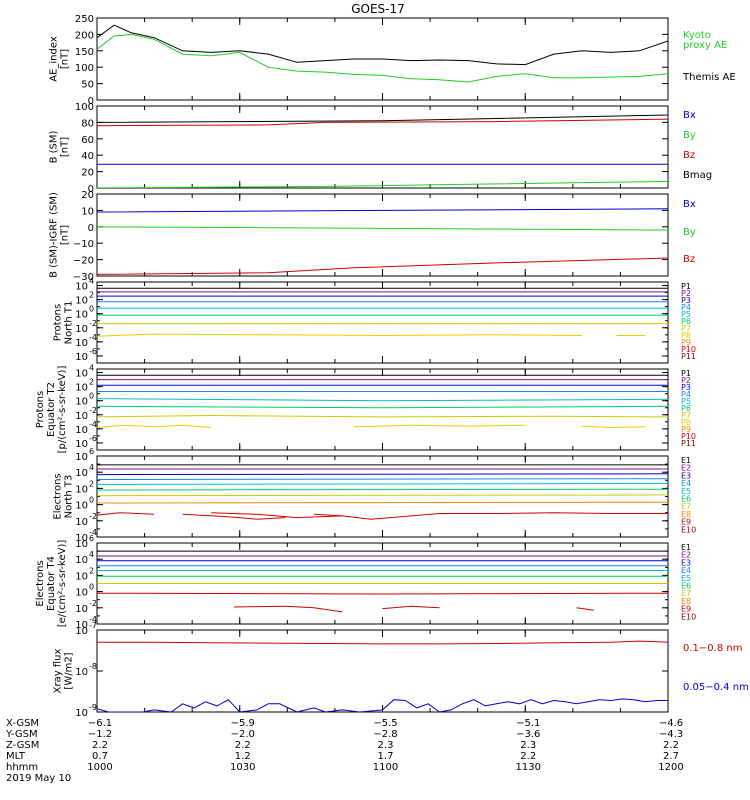 Image resolution: width=750 pixels, height=800 pixels. What do you see at coordinates (688, 443) in the screenshot?
I see `legend-entry: P11` at bounding box center [688, 443].